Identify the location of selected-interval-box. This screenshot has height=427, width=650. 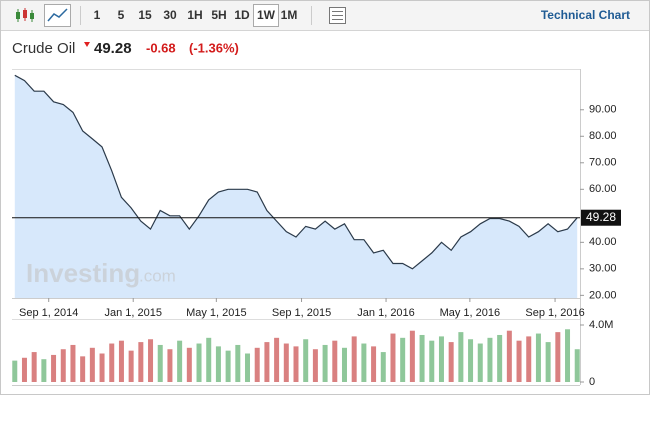
(266, 15).